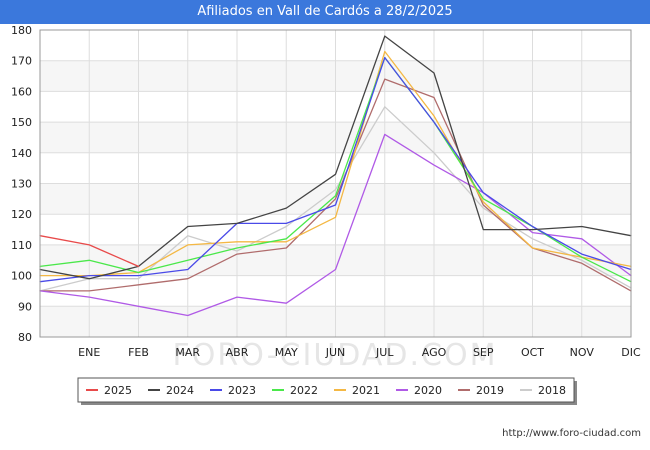 The height and width of the screenshot is (450, 650). What do you see at coordinates (483, 352) in the screenshot?
I see `x-tick-label: SEP` at bounding box center [483, 352].